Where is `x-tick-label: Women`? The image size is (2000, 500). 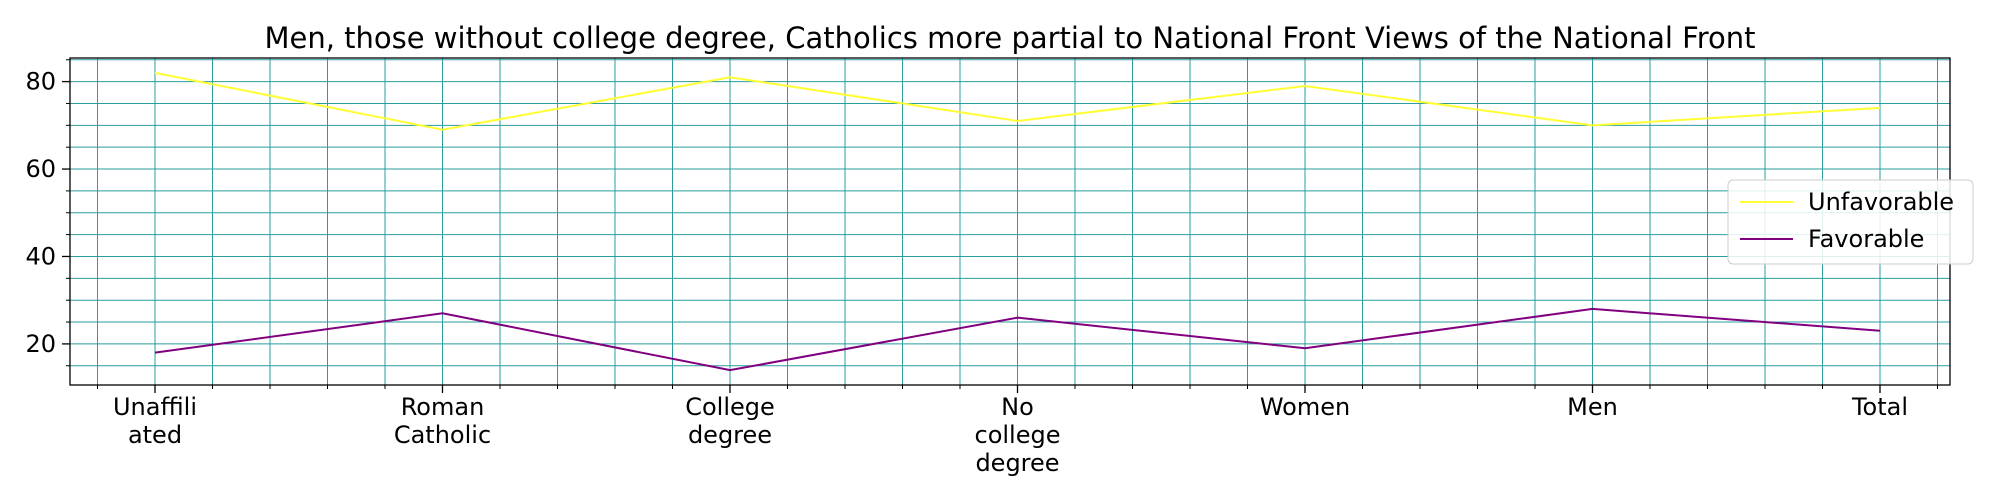
x-tick-label: Women is located at coordinates (1305, 407).